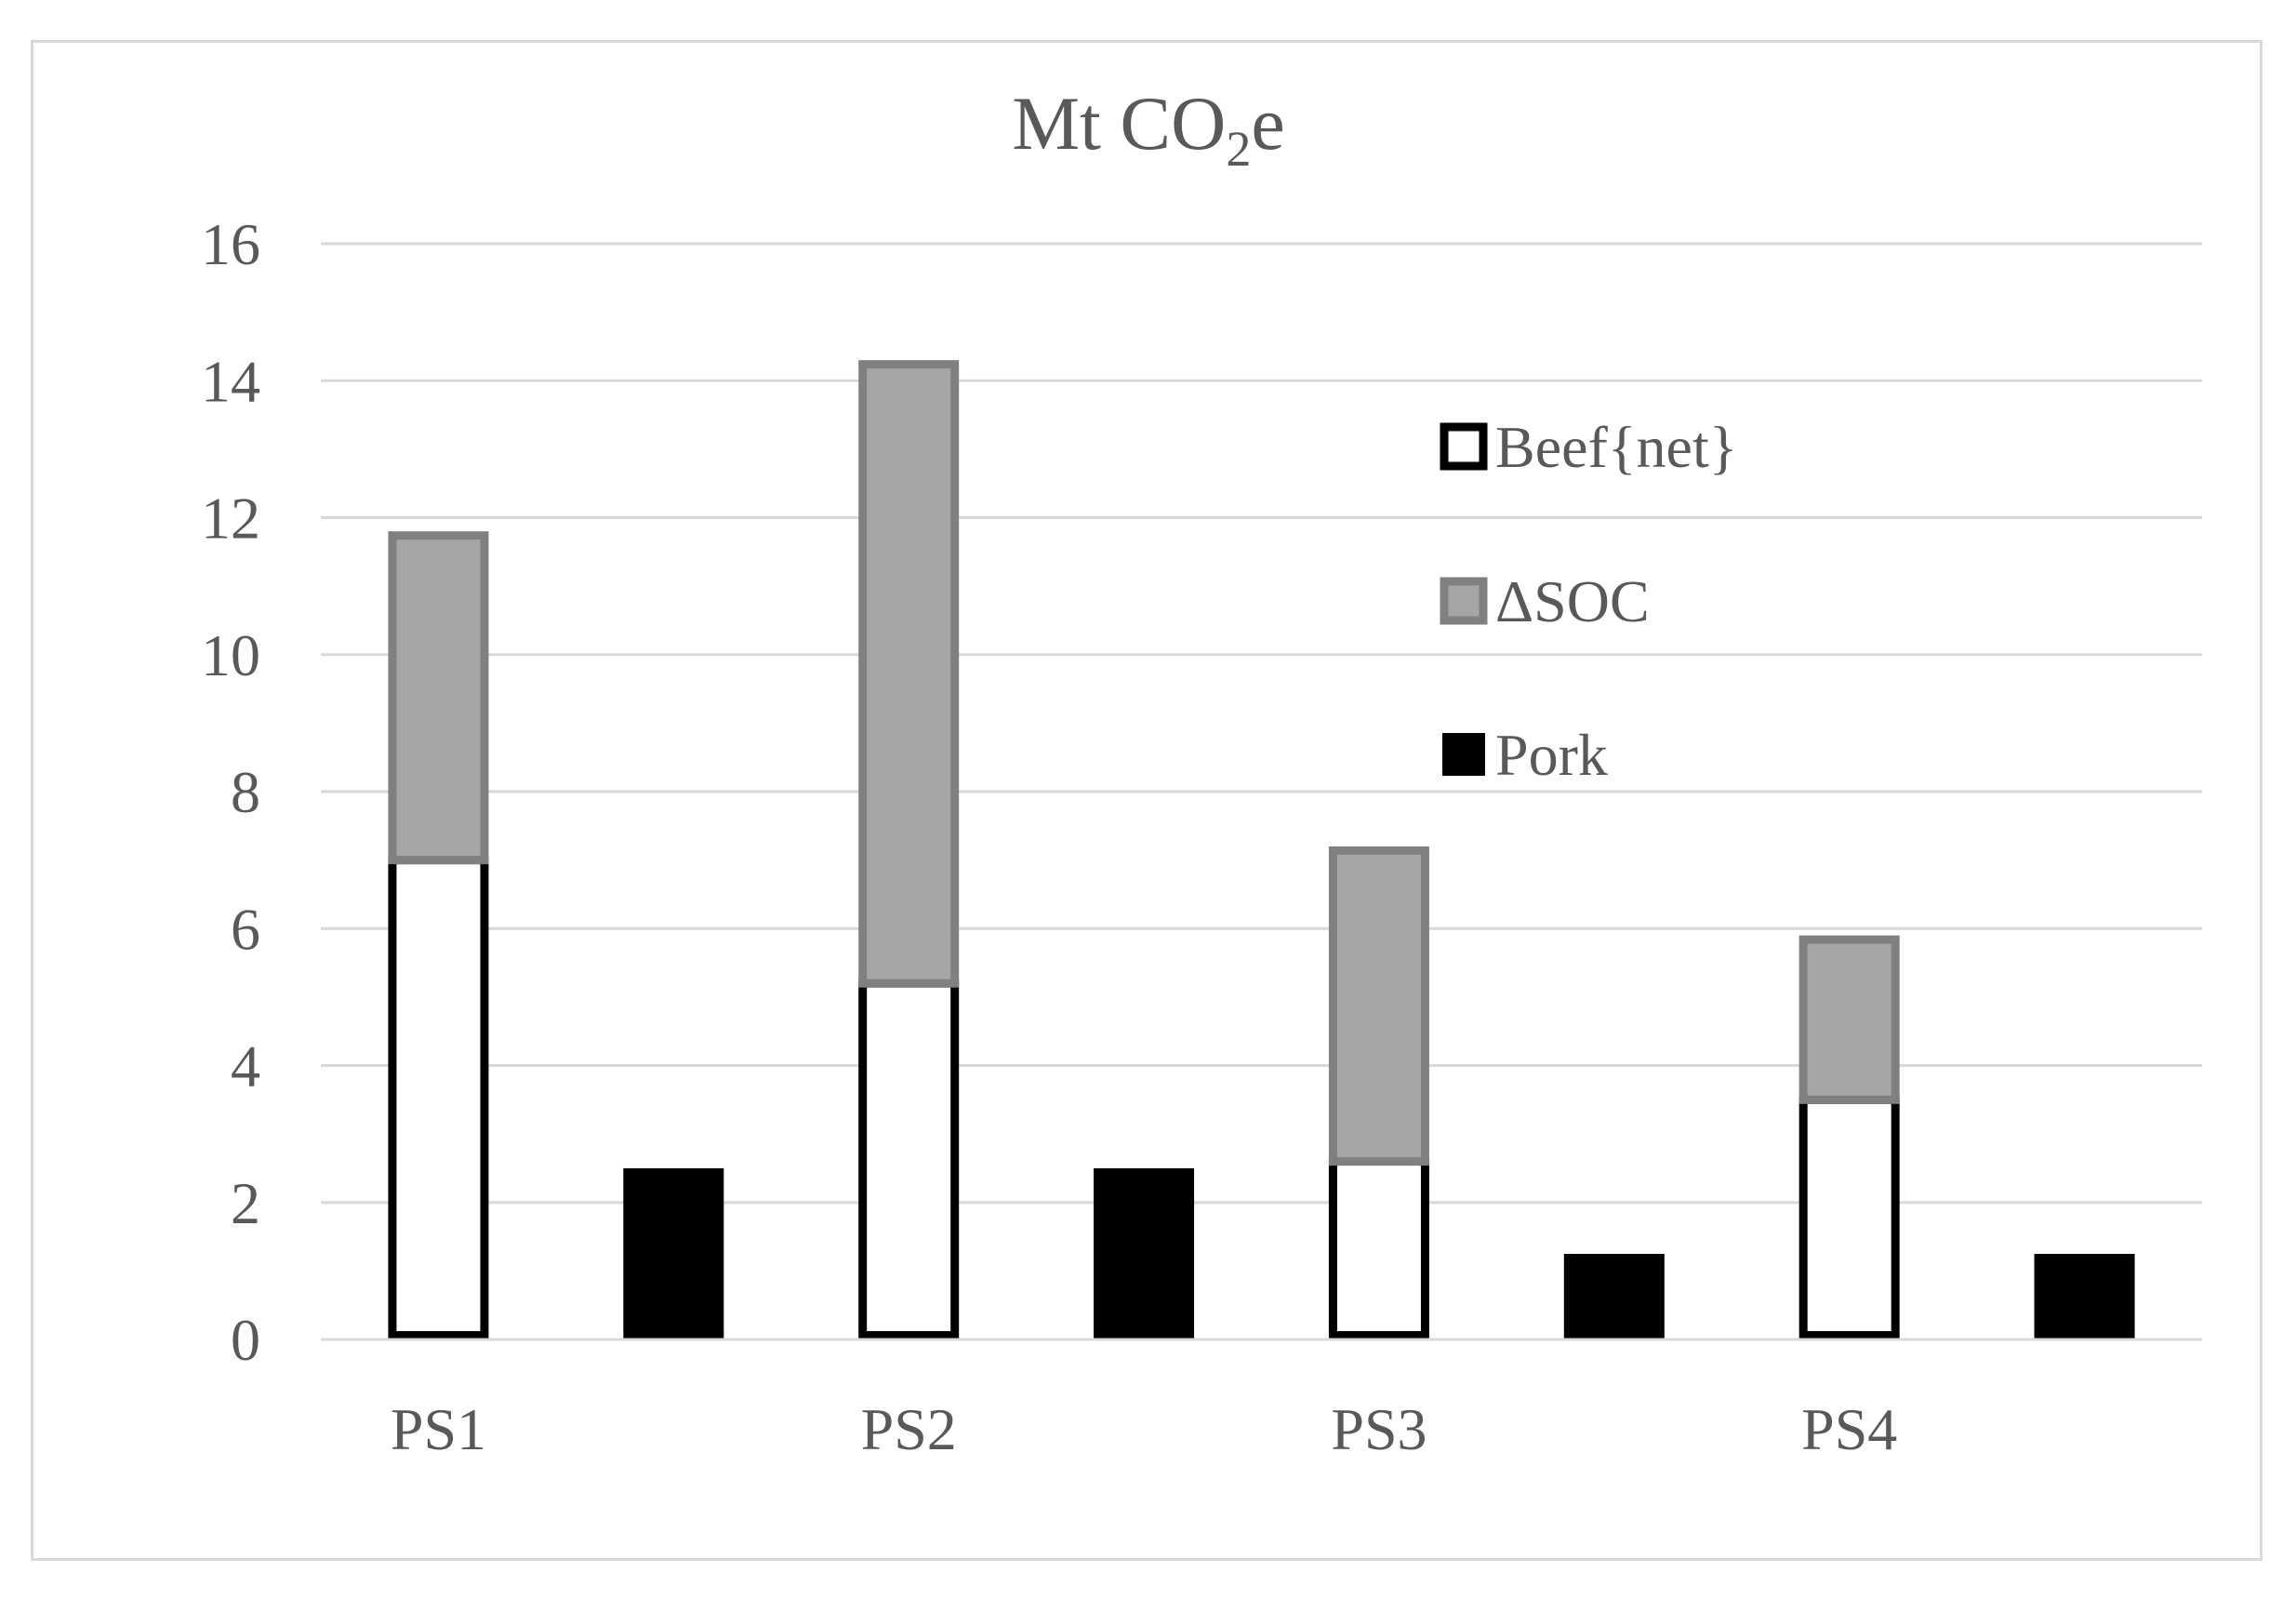  What do you see at coordinates (1849, 1019) in the screenshot?
I see `bar-delta-soc-ps4` at bounding box center [1849, 1019].